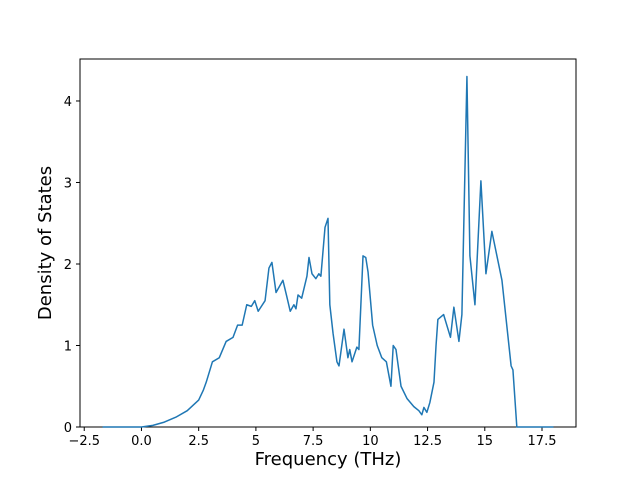 Image resolution: width=640 pixels, height=480 pixels. Describe the element at coordinates (68, 183) in the screenshot. I see `y-tick-label: 3` at that location.